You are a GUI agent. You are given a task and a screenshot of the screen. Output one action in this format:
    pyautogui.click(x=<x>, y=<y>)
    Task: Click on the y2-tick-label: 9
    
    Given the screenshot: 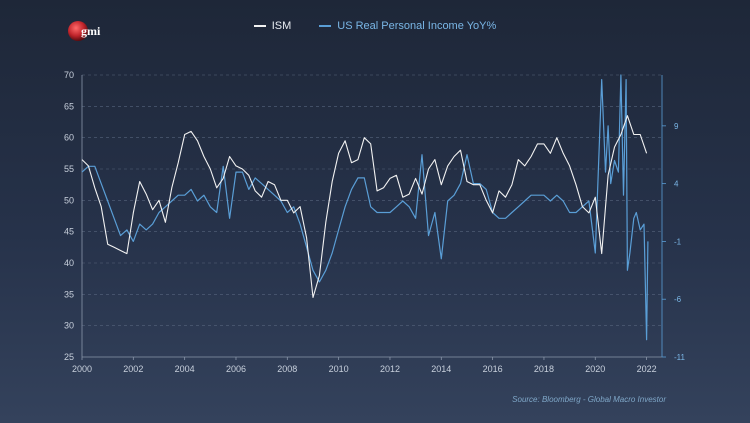 What is the action you would take?
    pyautogui.click(x=676, y=126)
    